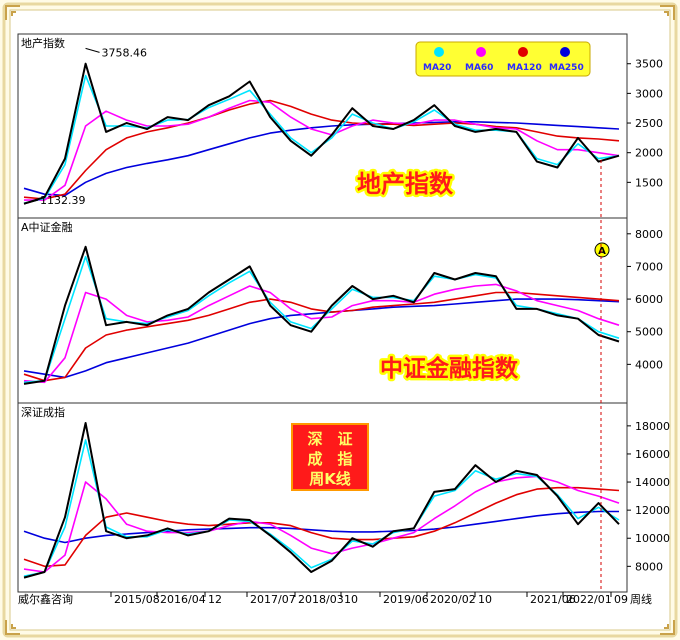  Describe the element at coordinates (479, 68) in the screenshot. I see `legend-label-ma60: MA60` at that location.